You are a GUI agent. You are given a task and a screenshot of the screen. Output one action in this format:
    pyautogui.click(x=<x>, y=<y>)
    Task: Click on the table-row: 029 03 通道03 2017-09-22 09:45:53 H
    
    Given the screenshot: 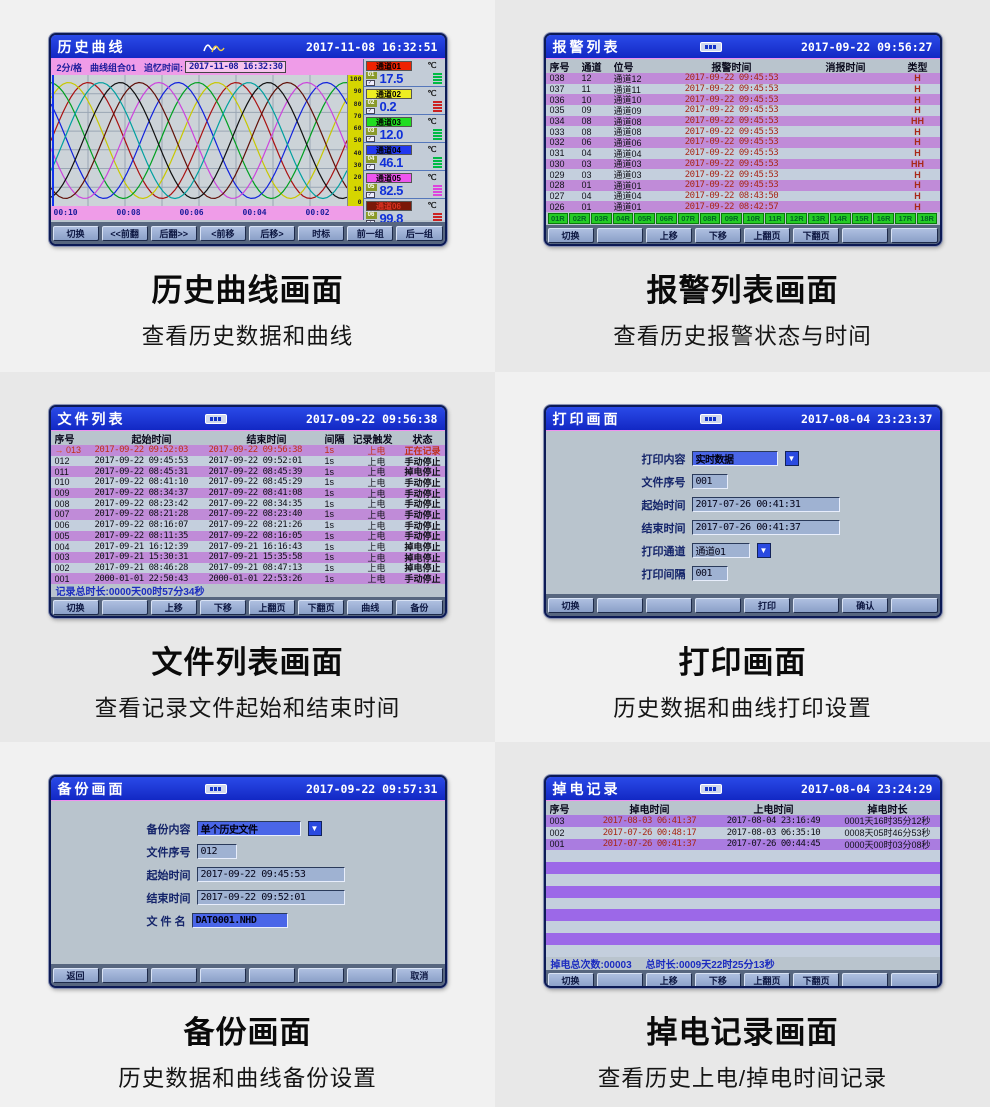 What is the action you would take?
    pyautogui.click(x=742, y=174)
    